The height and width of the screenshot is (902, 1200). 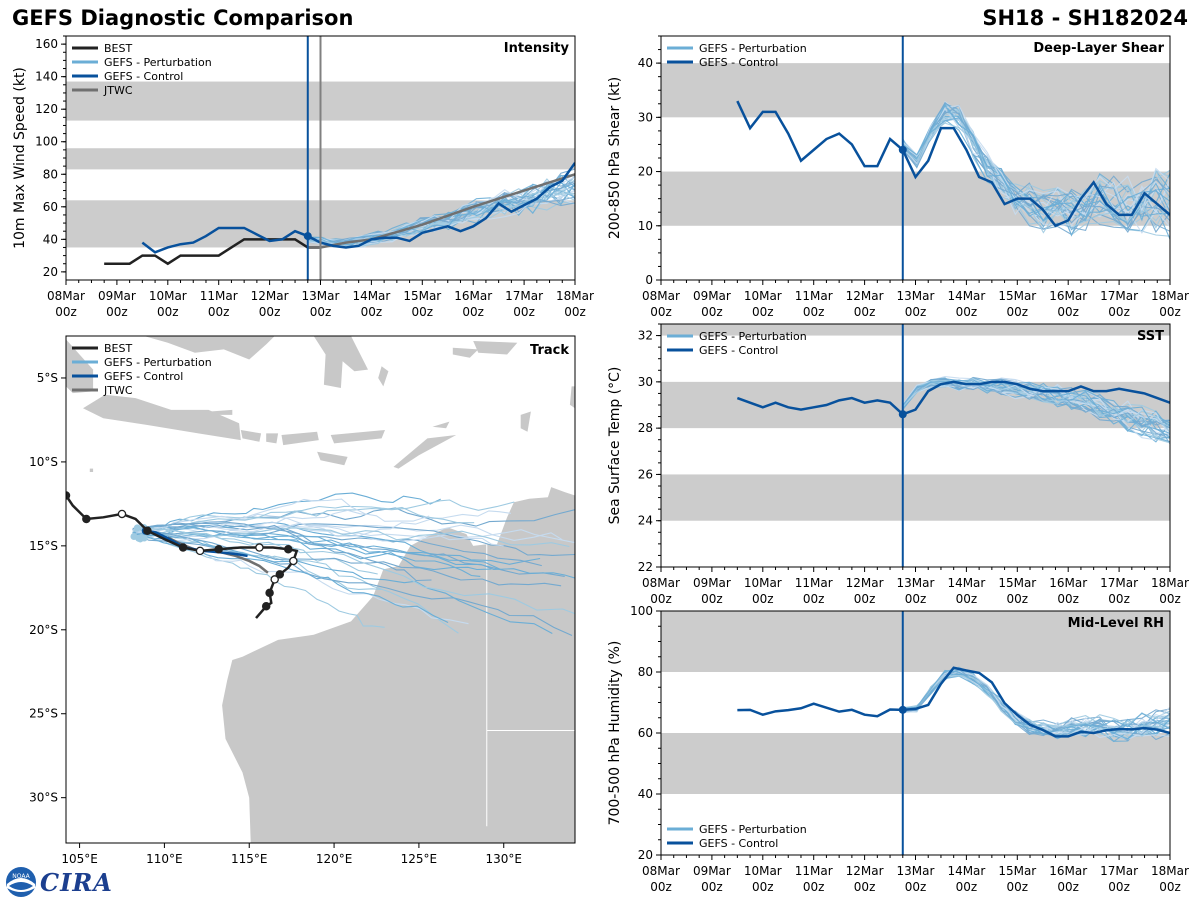 I want to click on y-tick-label: 22, so click(x=645, y=567).